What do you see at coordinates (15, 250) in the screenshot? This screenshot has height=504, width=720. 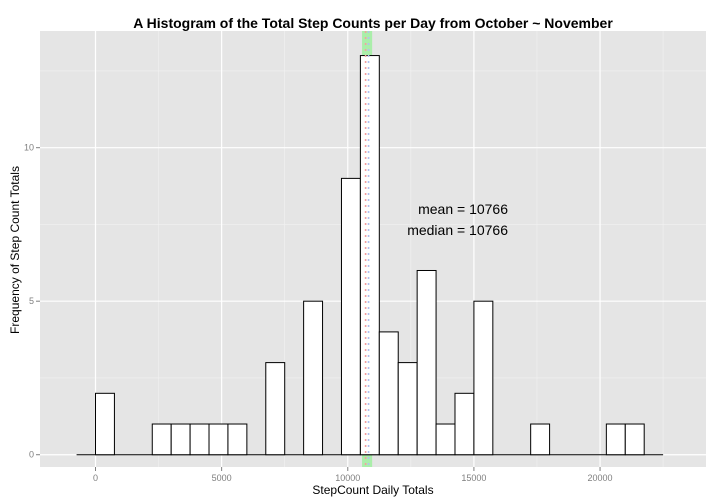 I see `y-axis-title: Frequency of Step Count Totals` at bounding box center [15, 250].